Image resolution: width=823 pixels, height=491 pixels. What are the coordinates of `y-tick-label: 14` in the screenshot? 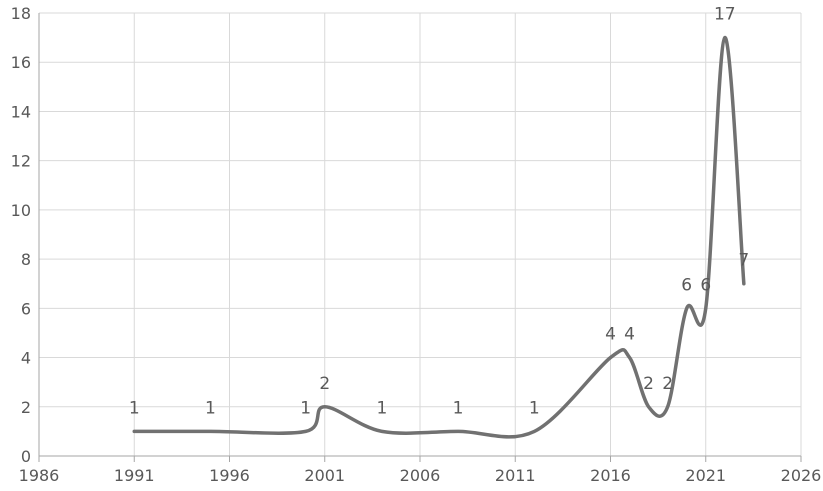 It's located at (21, 111).